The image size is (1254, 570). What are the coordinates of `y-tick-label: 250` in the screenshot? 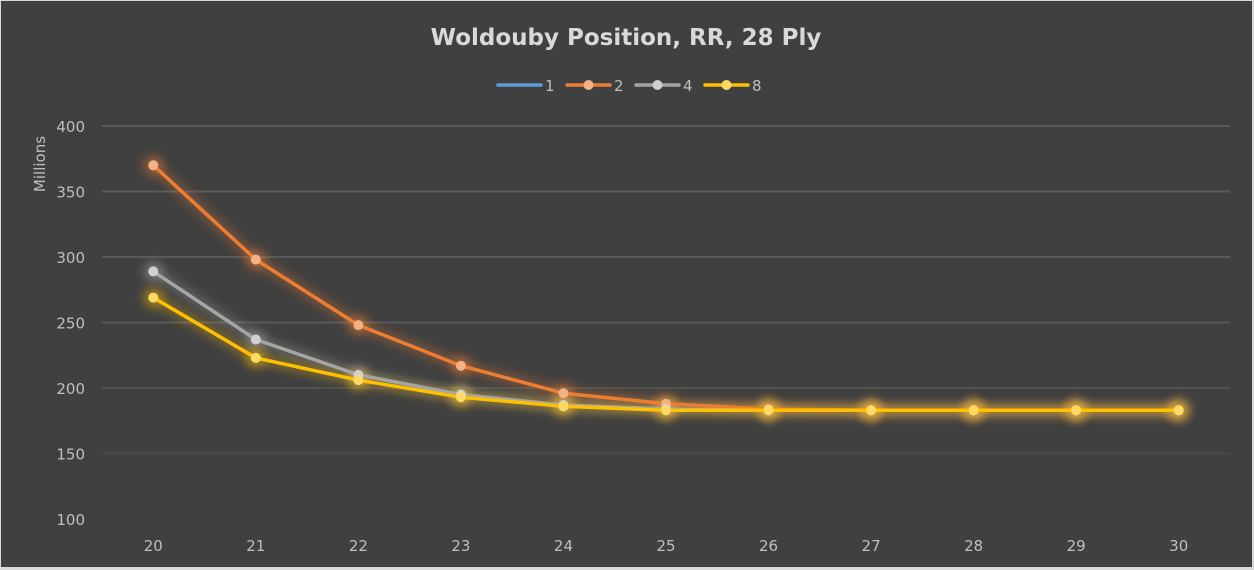 It's located at (70, 324).